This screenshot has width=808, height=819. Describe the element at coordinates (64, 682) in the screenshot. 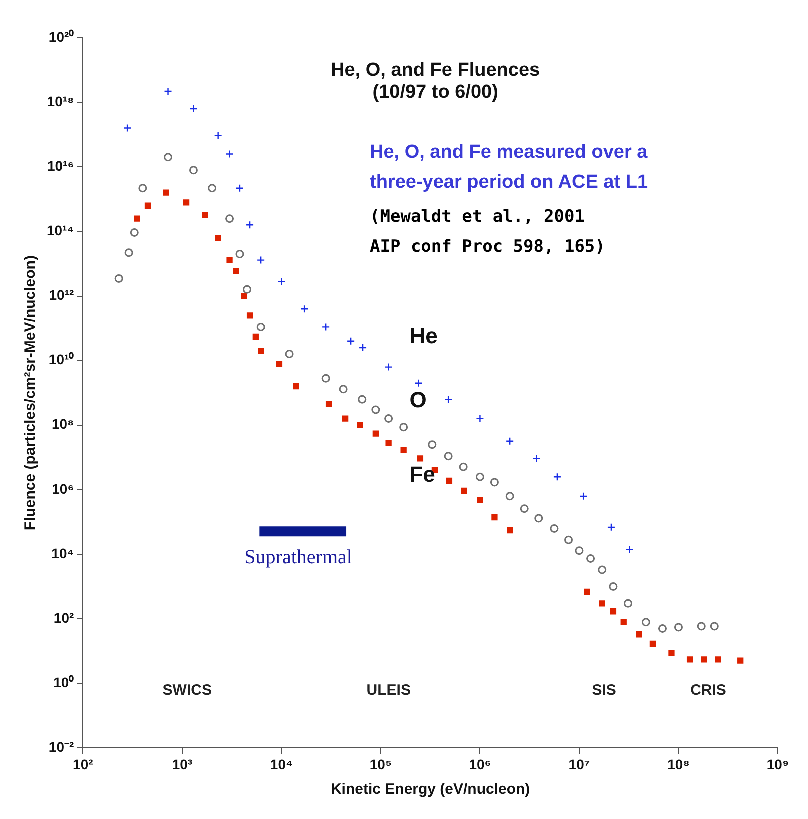

I see `y-tick-label: 10⁰` at that location.